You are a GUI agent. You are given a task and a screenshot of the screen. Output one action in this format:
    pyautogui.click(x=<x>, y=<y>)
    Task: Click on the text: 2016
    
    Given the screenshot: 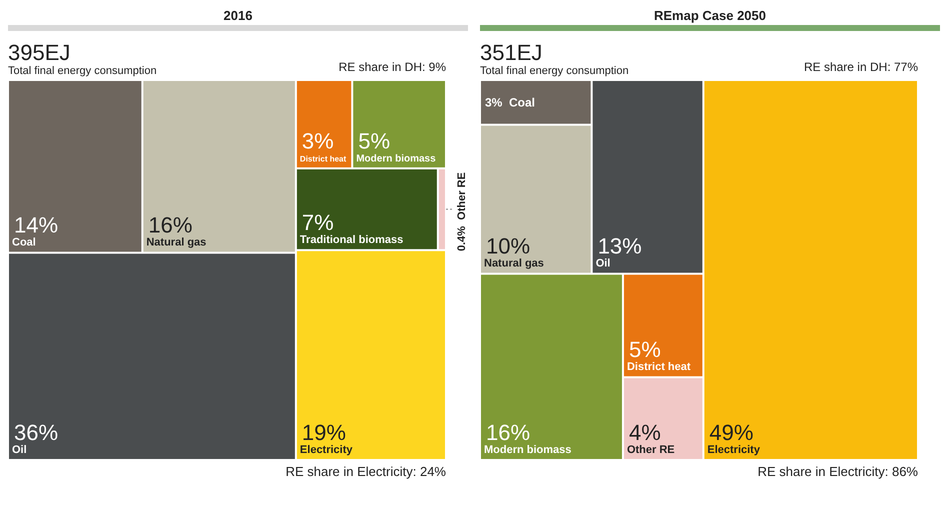 What is the action you would take?
    pyautogui.click(x=238, y=19)
    